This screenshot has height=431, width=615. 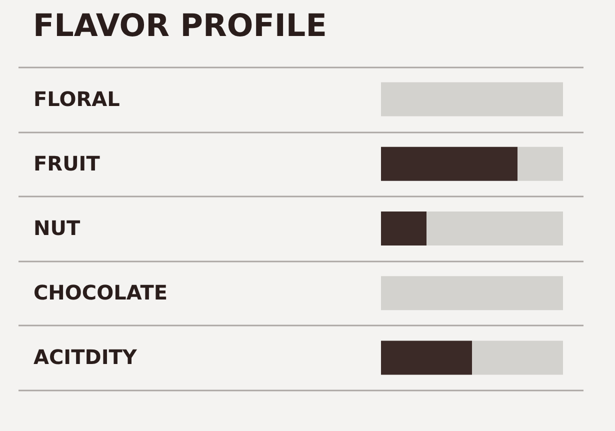 I want to click on y-tick-label: NUT, so click(x=57, y=228).